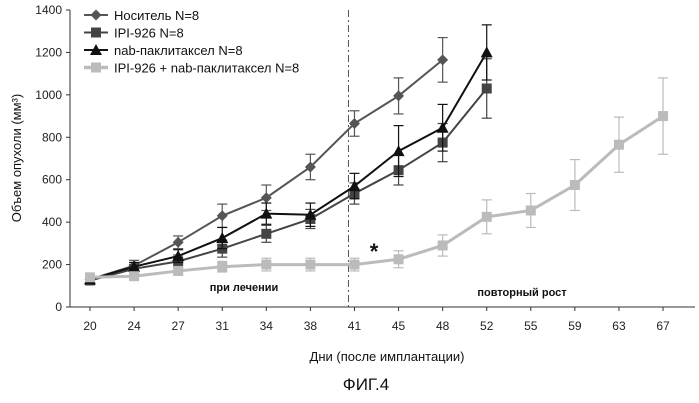 This screenshot has height=403, width=699. Describe the element at coordinates (48, 10) in the screenshot. I see `y-tick-label: 1400` at that location.